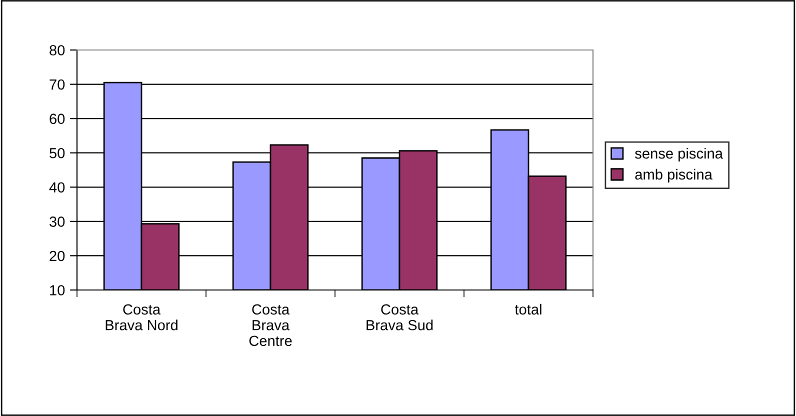 The image size is (796, 416). Describe the element at coordinates (57, 221) in the screenshot. I see `y-tick-label: 30` at that location.